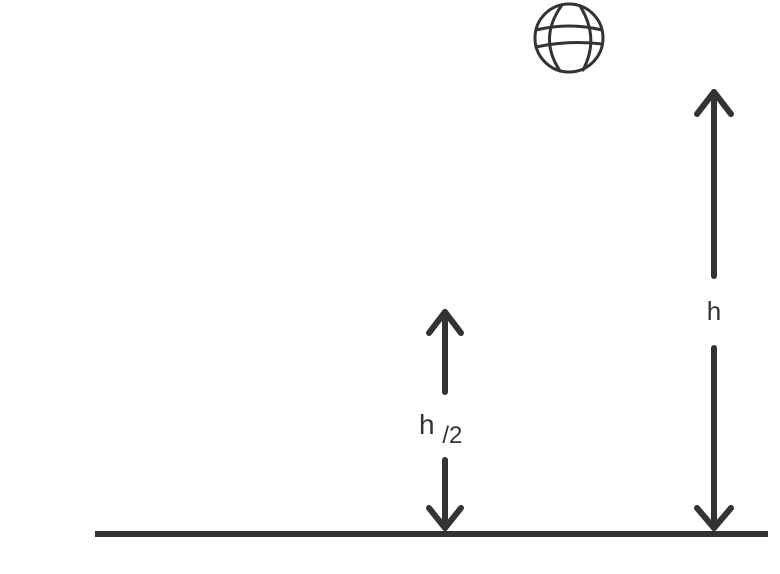  What do you see at coordinates (445, 322) in the screenshot?
I see `half-height-arrow-top-head` at bounding box center [445, 322].